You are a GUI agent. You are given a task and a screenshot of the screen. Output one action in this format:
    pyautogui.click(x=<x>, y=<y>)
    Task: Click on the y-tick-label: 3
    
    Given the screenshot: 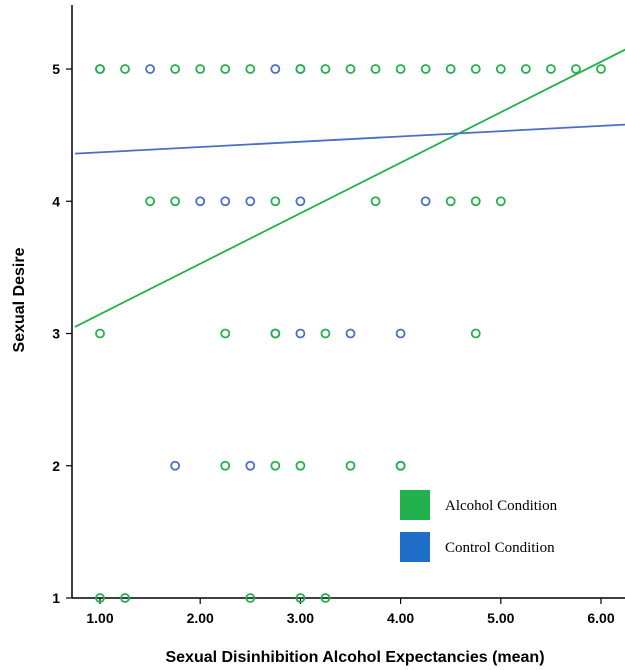 What is the action you would take?
    pyautogui.click(x=56, y=334)
    